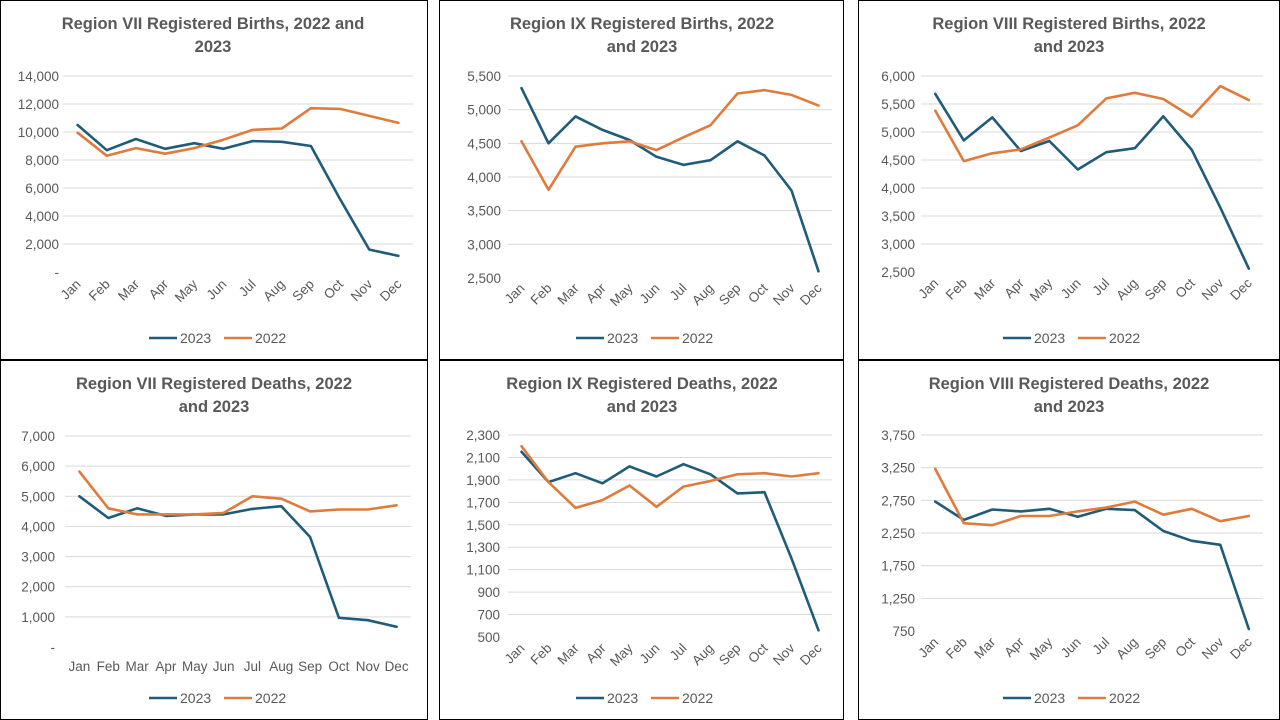 The height and width of the screenshot is (720, 1280). What do you see at coordinates (38, 617) in the screenshot?
I see `y-tick-label: 1,000` at bounding box center [38, 617].